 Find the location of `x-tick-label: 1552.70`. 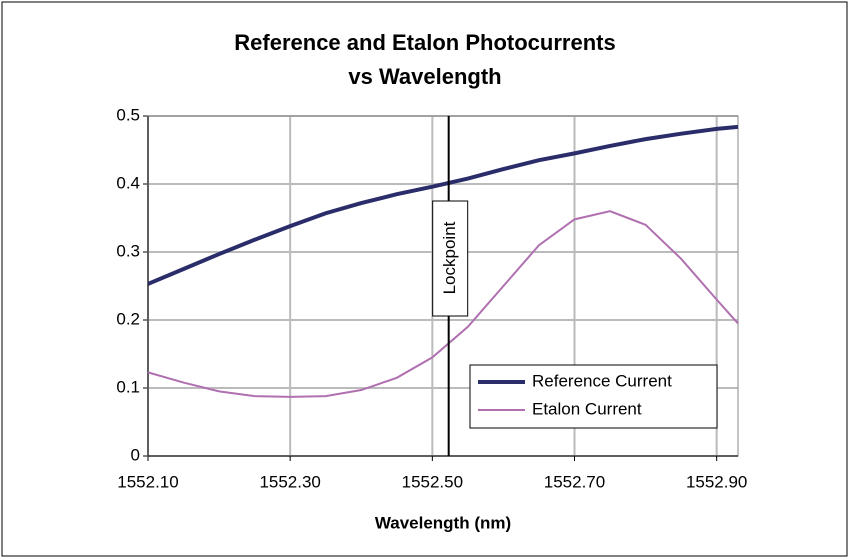

x-tick-label: 1552.70 is located at coordinates (574, 481).